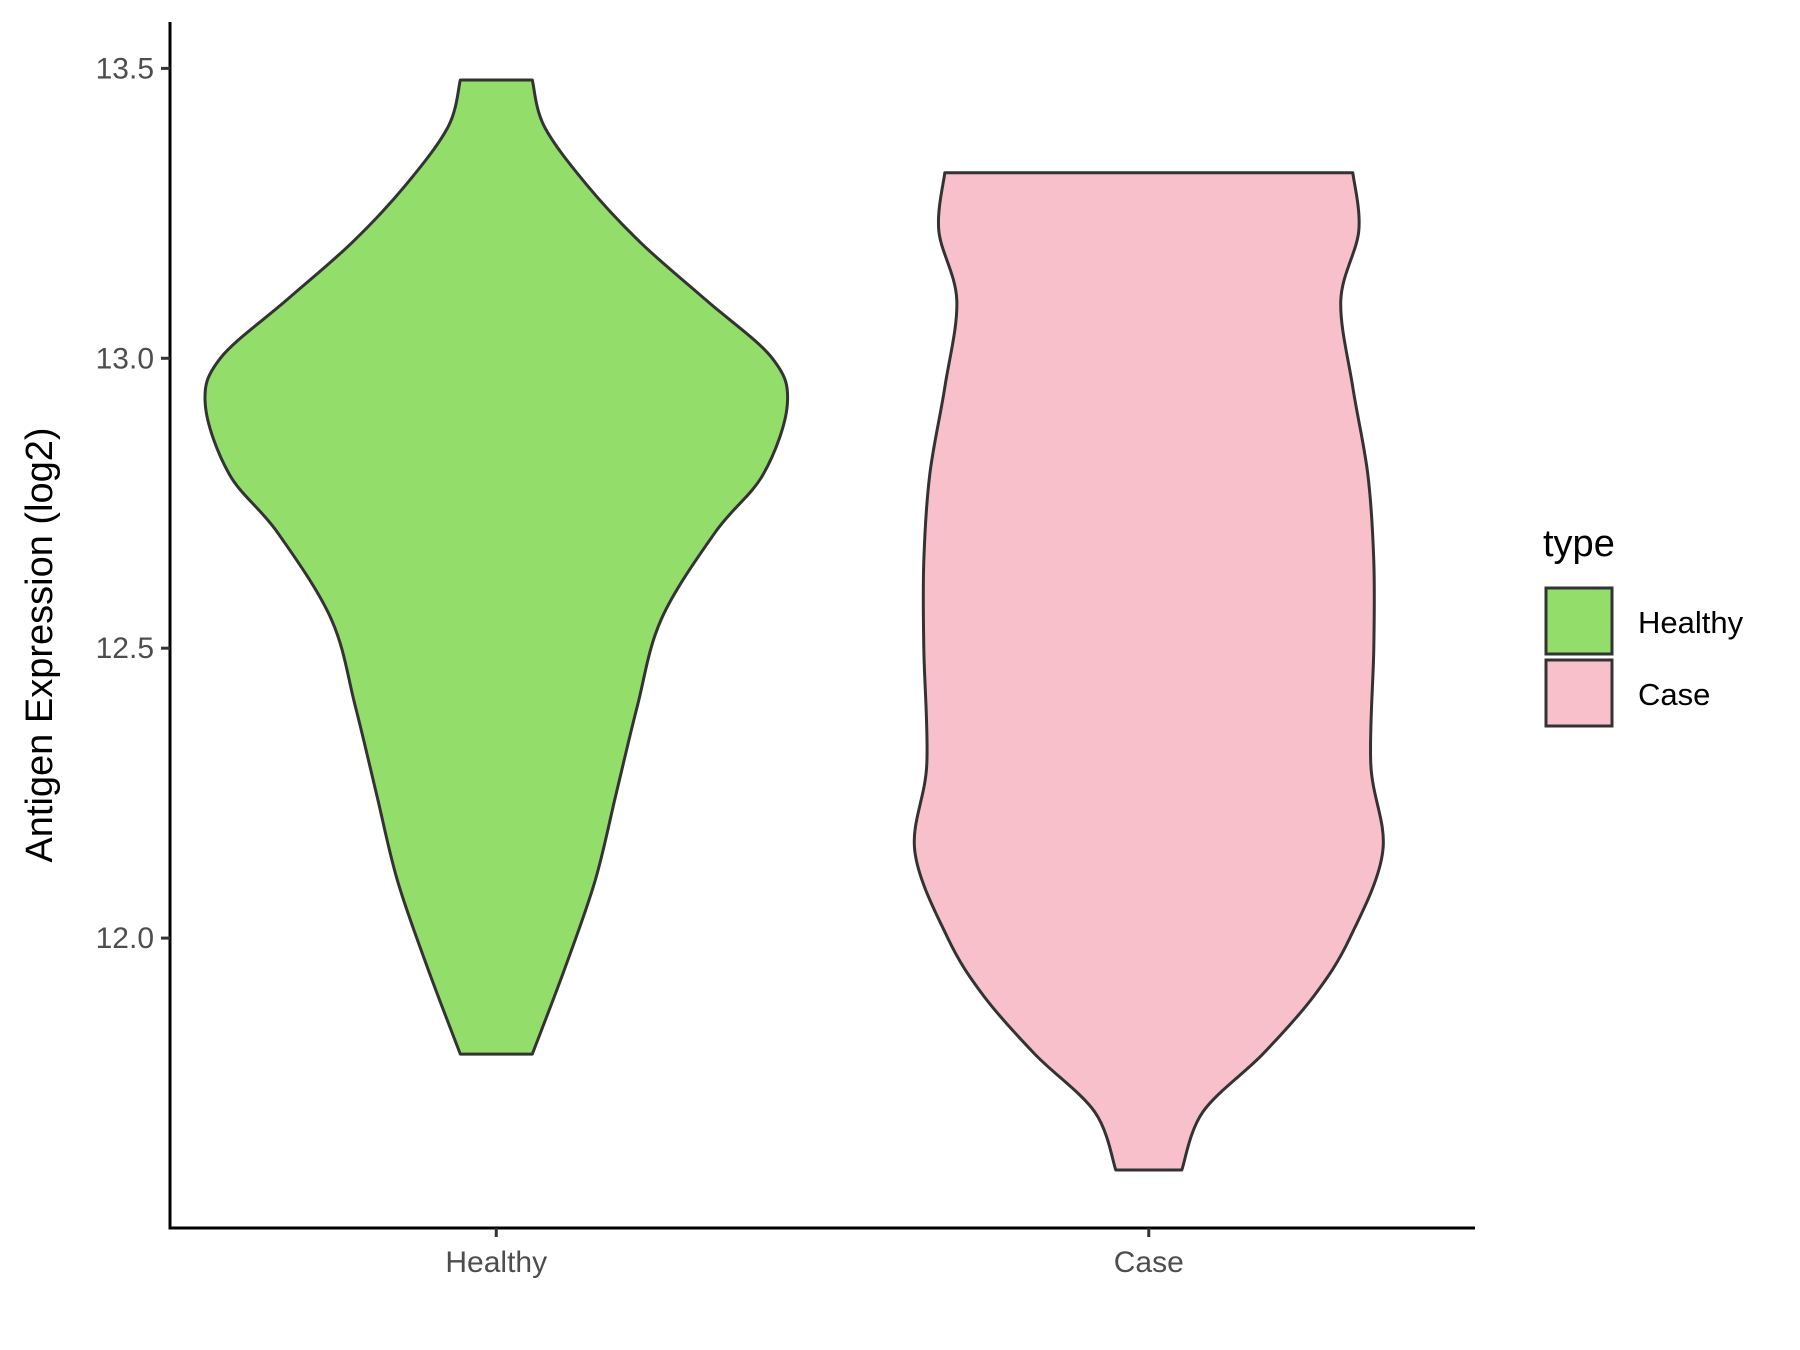 This screenshot has height=1350, width=1800. Describe the element at coordinates (40, 644) in the screenshot. I see `y-axis-title: Antigen Expression (log2)` at that location.